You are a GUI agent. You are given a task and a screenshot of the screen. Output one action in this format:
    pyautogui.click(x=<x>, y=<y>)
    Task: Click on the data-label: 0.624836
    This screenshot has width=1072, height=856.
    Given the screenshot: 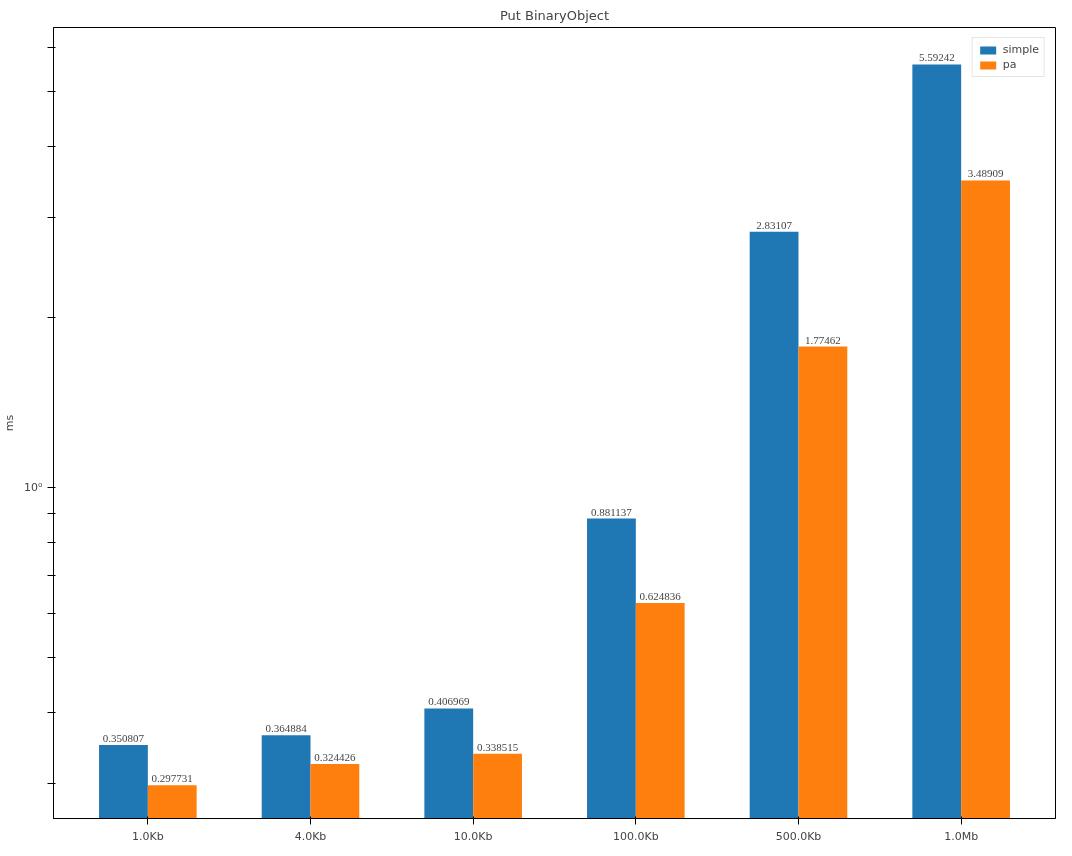 What is the action you would take?
    pyautogui.click(x=660, y=596)
    